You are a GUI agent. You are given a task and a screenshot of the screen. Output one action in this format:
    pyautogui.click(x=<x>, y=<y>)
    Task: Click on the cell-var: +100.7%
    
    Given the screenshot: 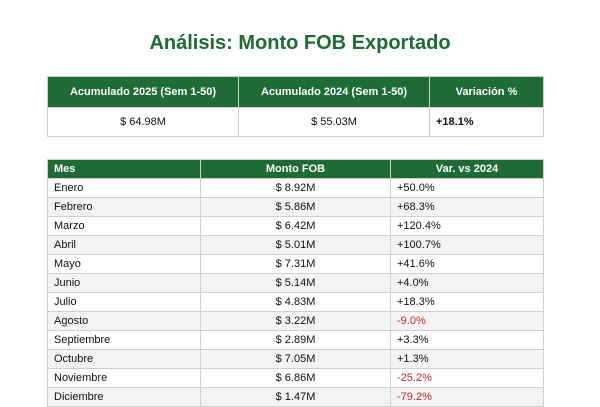 What is the action you would take?
    pyautogui.click(x=467, y=245)
    